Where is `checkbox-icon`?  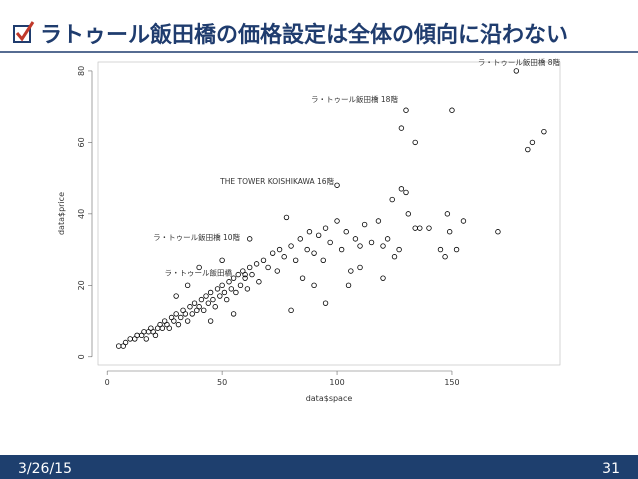 checkbox-icon is located at coordinates (22, 34).